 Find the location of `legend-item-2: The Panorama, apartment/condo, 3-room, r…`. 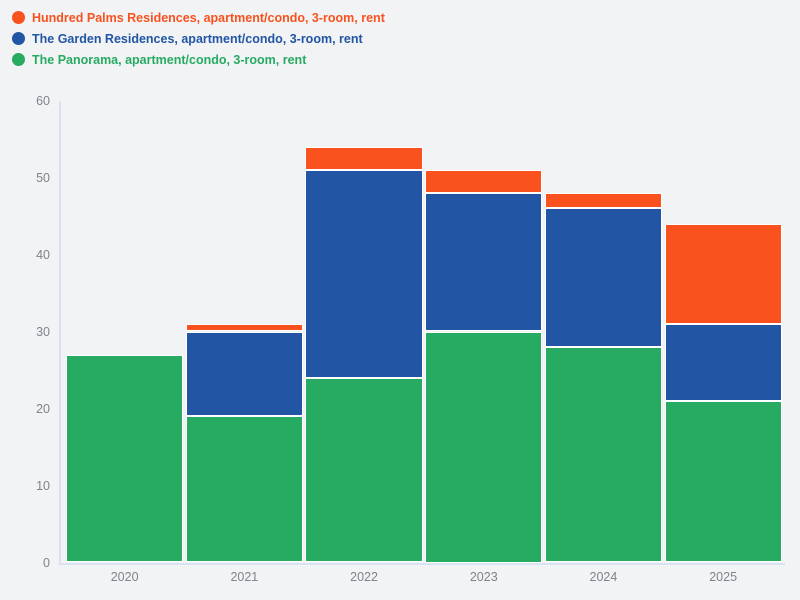

legend-item-2: The Panorama, apartment/condo, 3-room, r… is located at coordinates (198, 59).